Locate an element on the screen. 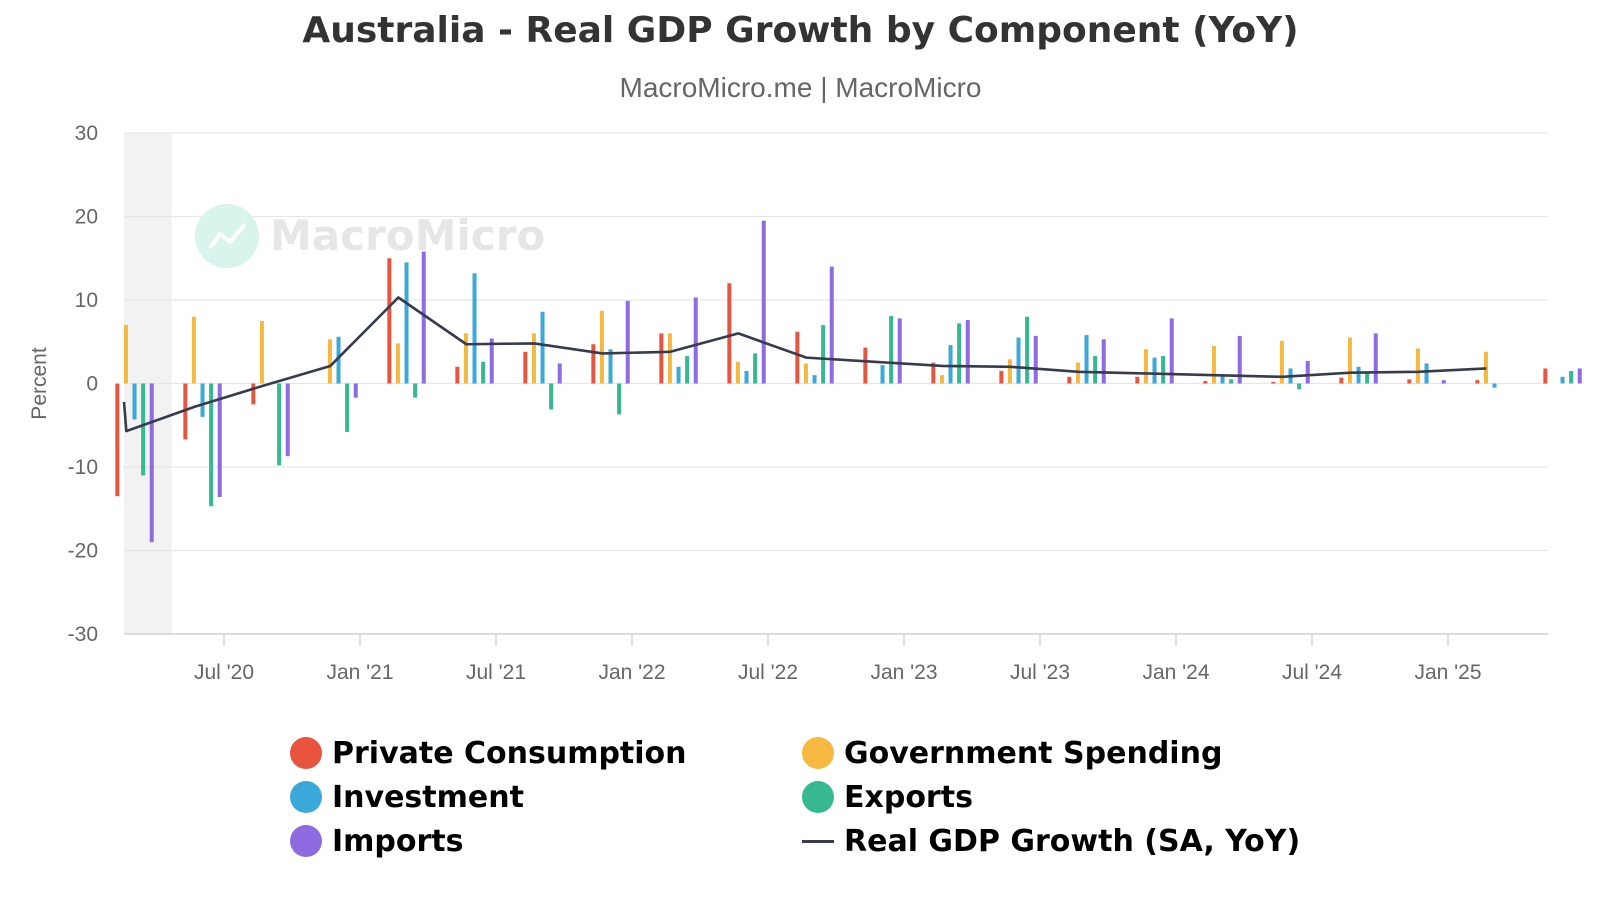  legend-item: Imports is located at coordinates (546, 841).